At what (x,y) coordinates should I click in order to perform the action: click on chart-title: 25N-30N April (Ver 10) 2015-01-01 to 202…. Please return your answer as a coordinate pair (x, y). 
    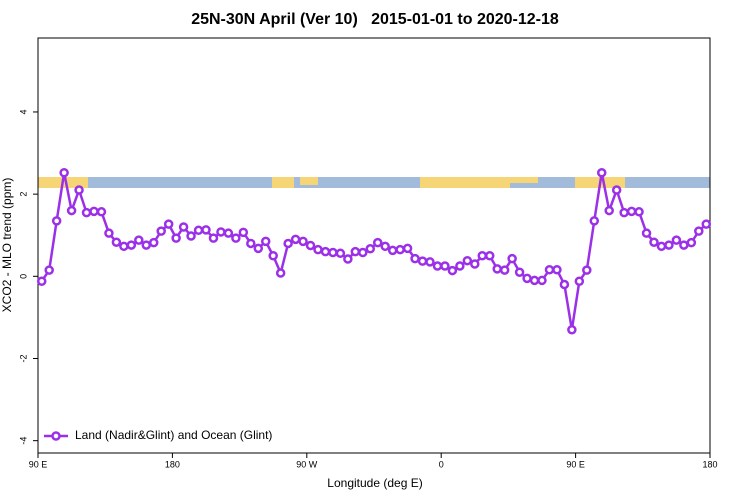
    Looking at the image, I should click on (375, 19).